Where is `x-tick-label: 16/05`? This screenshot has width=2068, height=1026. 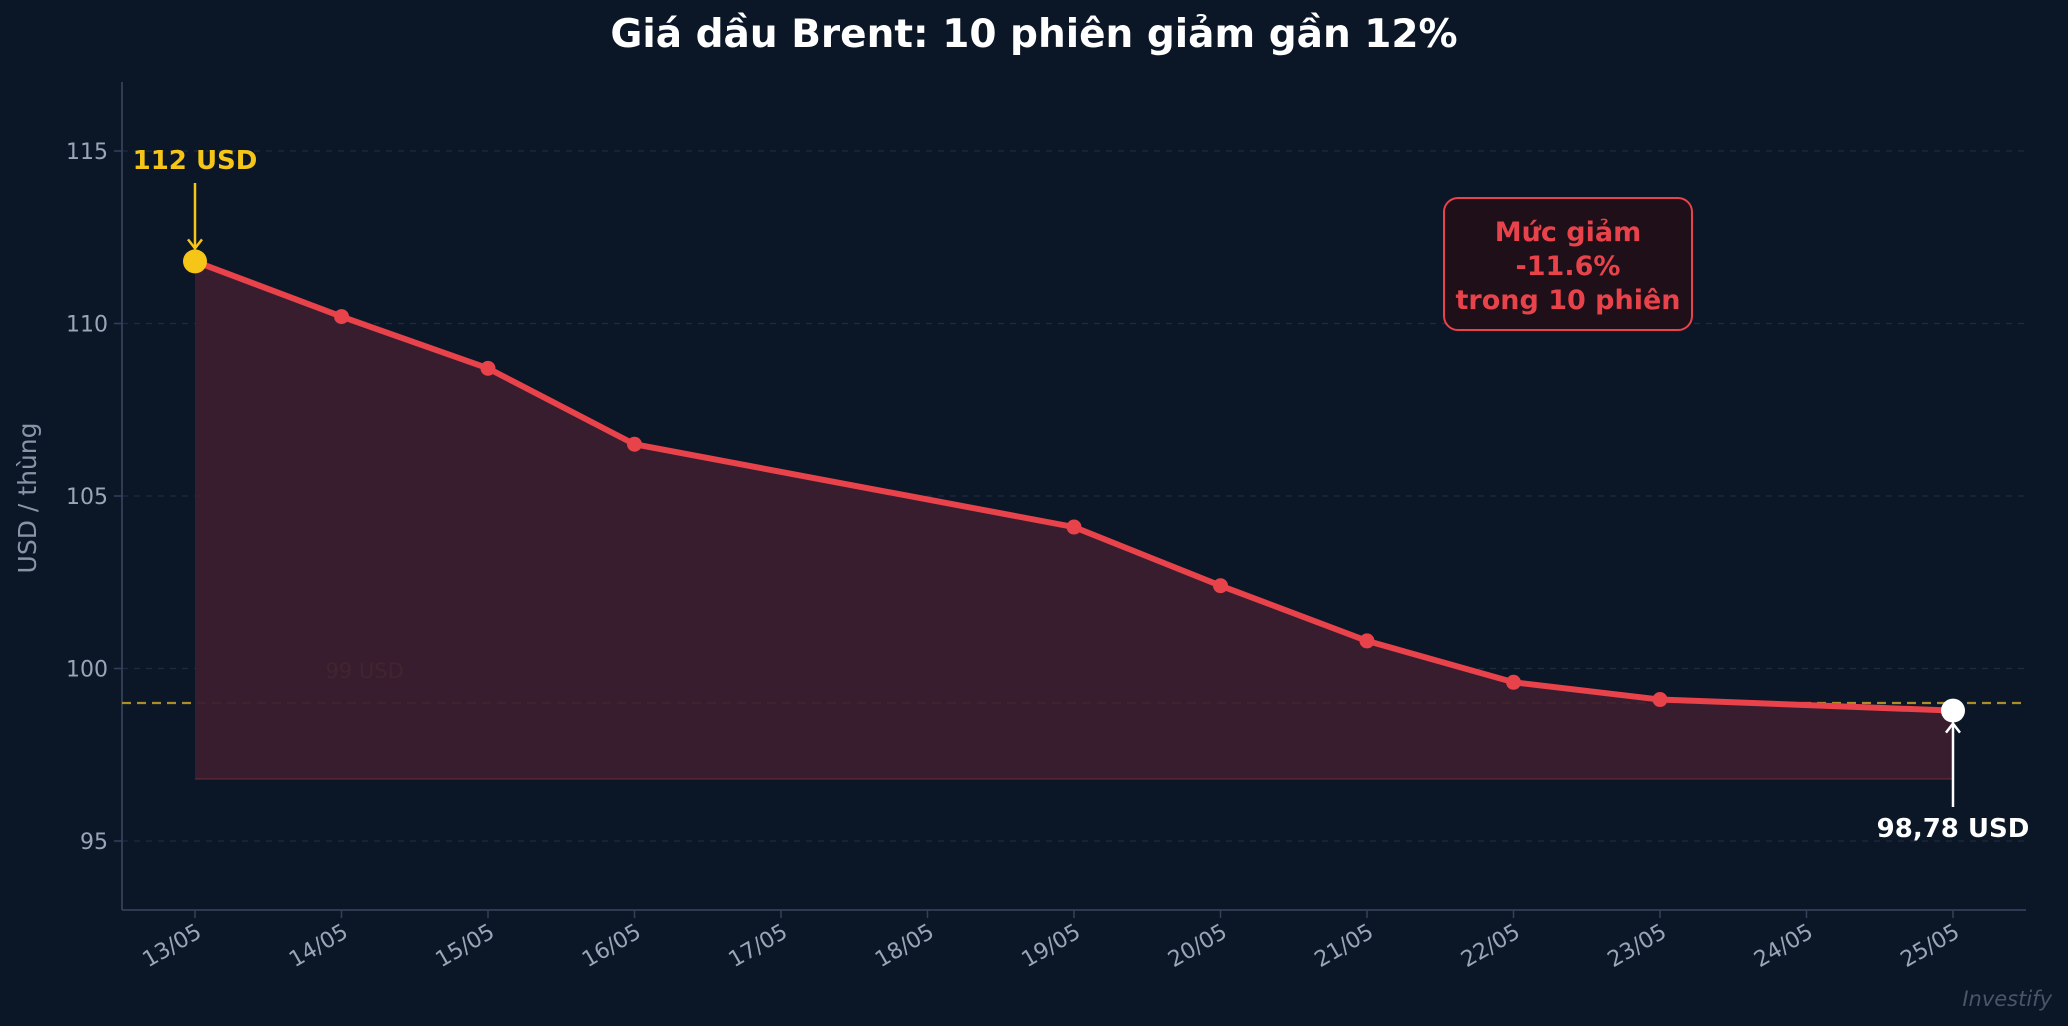 x-tick-label: 16/05 is located at coordinates (611, 946).